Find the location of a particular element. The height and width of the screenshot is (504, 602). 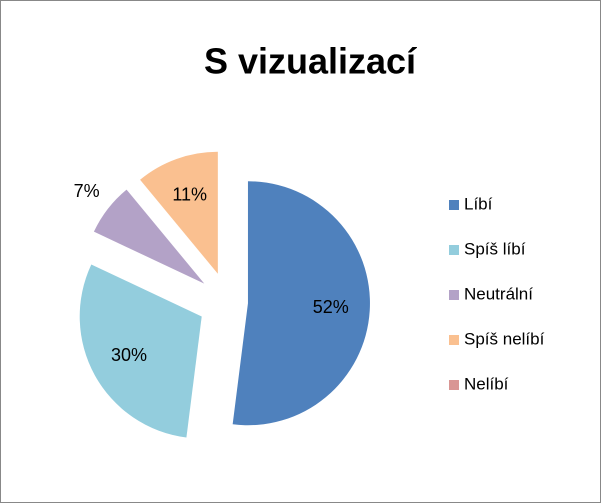

data-label: 52% is located at coordinates (331, 307).